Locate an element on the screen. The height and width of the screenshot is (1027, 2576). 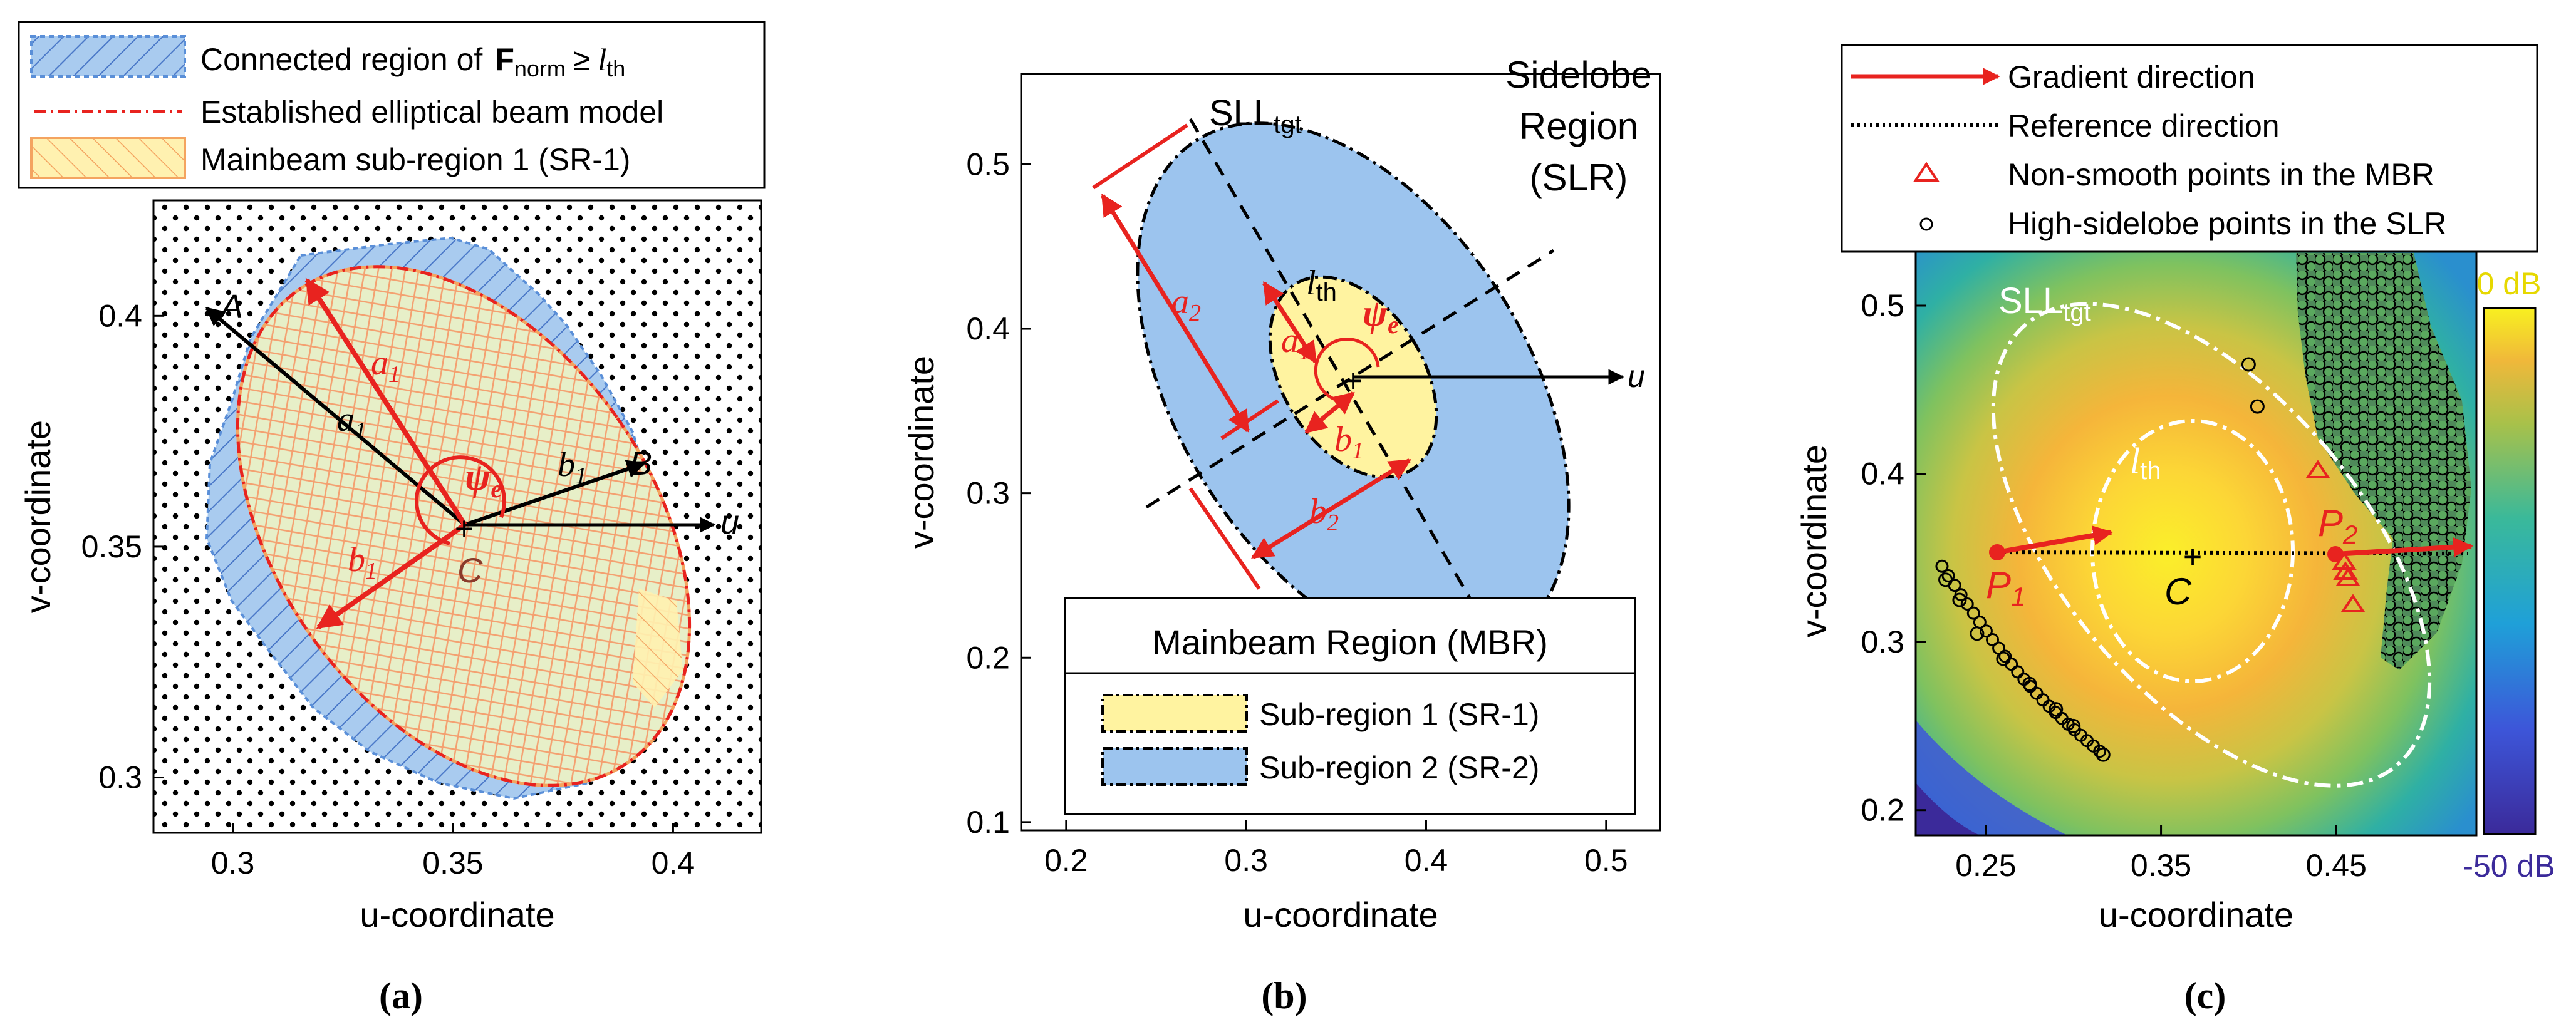
sidelobe-points-arc is located at coordinates (2100, 559).